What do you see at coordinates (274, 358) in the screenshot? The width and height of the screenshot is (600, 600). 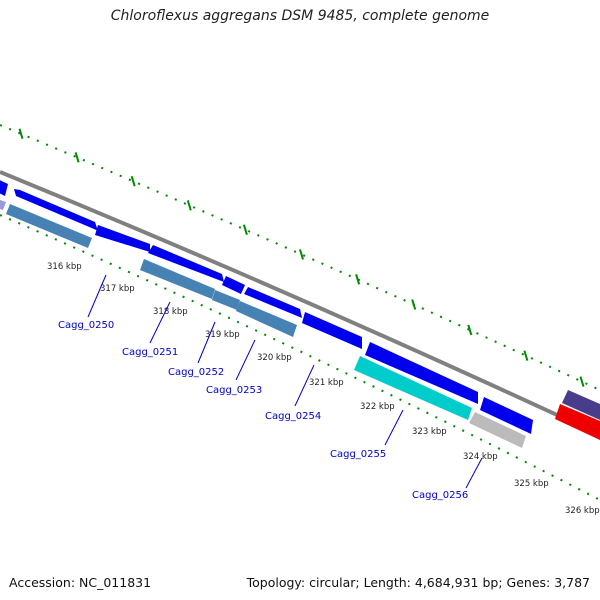 I see `ruler-label: 320 kbp` at bounding box center [274, 358].